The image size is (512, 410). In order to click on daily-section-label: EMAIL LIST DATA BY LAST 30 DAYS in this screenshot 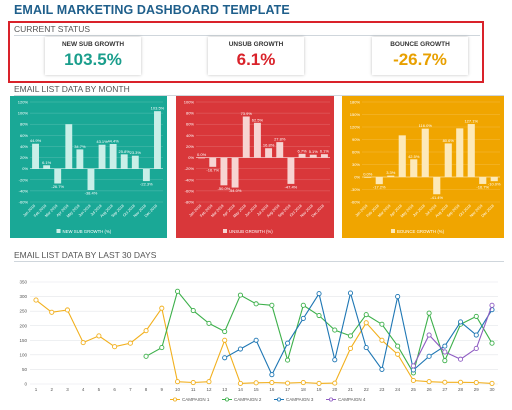, I will do `click(85, 255)`.